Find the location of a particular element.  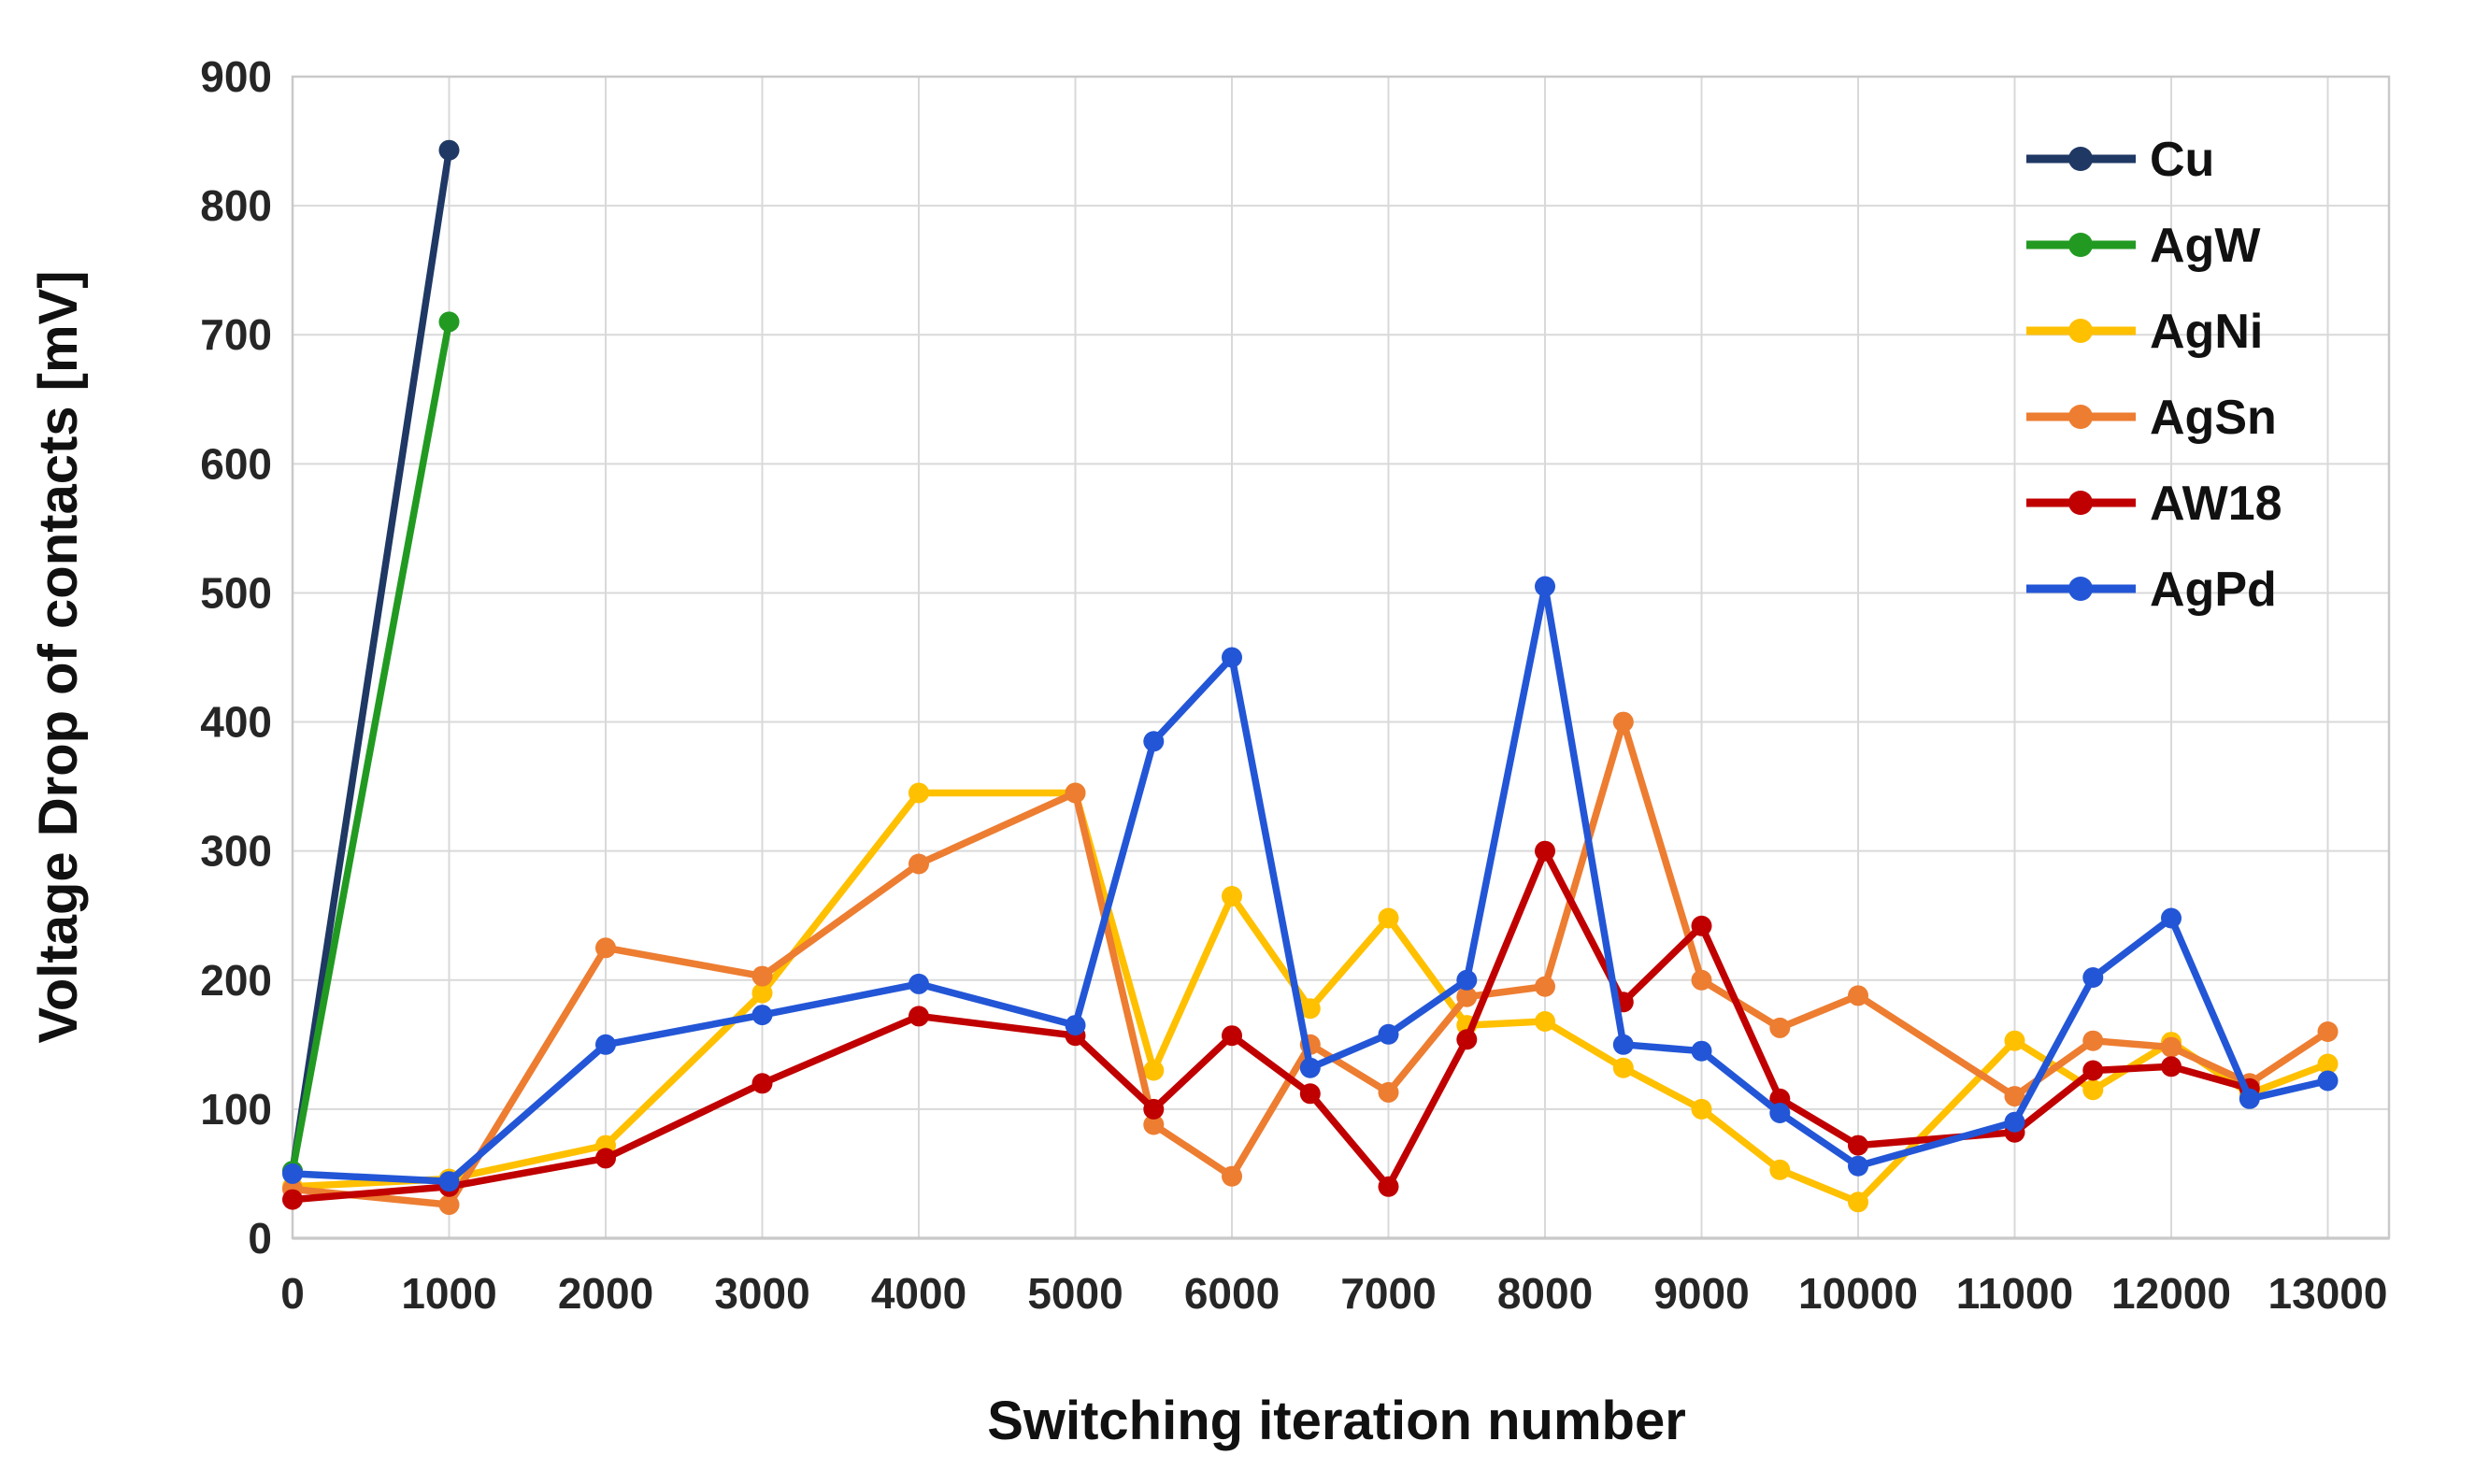

legend-marker-AgNi is located at coordinates (2080, 331).